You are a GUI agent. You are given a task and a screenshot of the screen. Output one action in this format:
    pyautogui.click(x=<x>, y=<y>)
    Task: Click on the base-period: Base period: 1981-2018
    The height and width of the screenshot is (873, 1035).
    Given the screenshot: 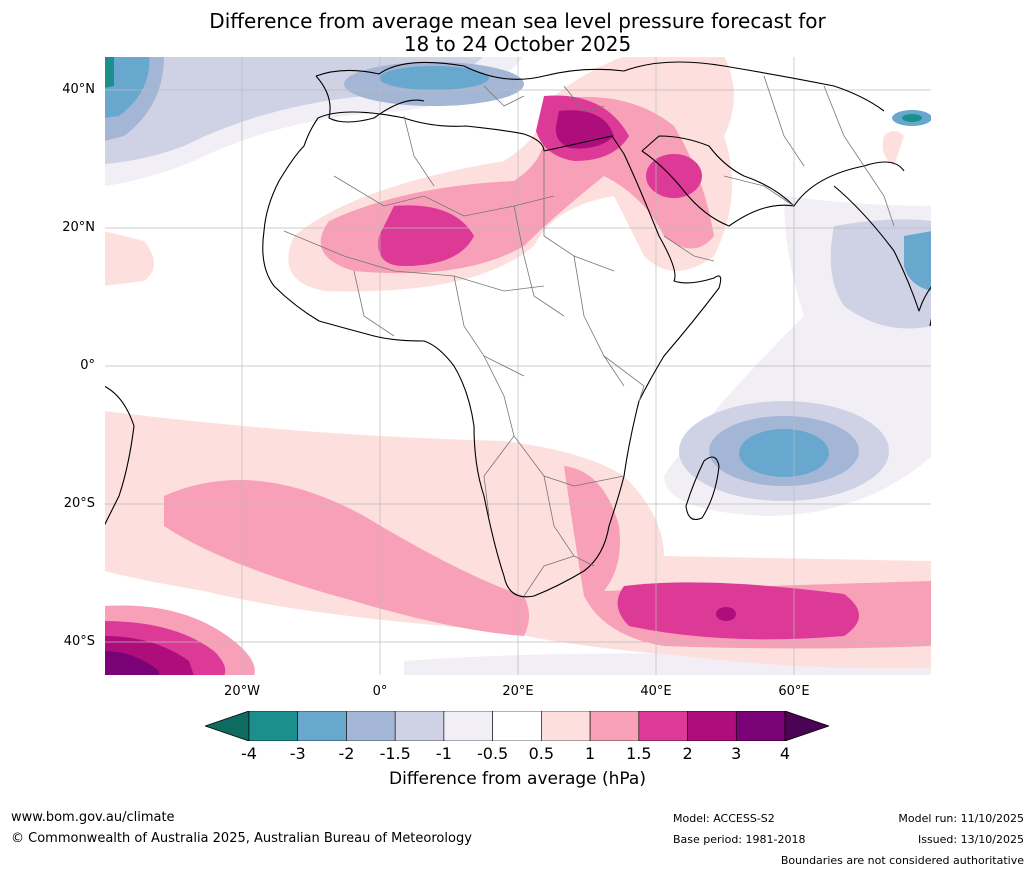 What is the action you would take?
    pyautogui.click(x=739, y=839)
    